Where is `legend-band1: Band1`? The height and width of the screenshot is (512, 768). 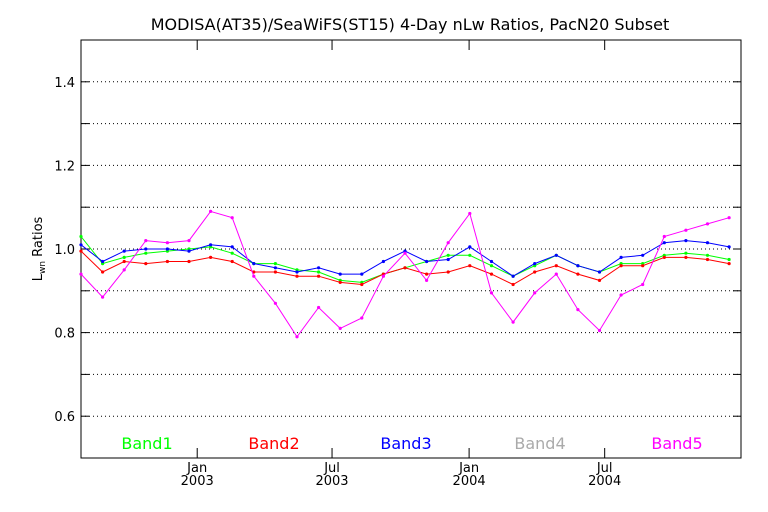
legend-band1: Band1 is located at coordinates (146, 443).